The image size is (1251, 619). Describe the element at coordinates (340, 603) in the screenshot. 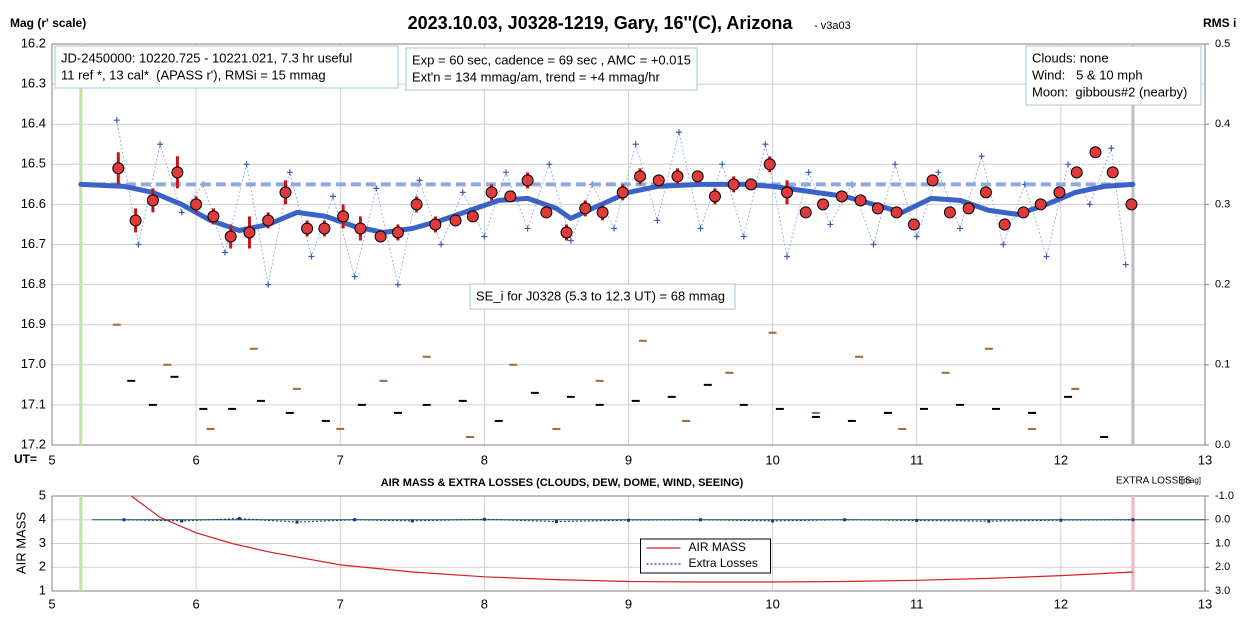

I see `x-tick-label: 7` at that location.